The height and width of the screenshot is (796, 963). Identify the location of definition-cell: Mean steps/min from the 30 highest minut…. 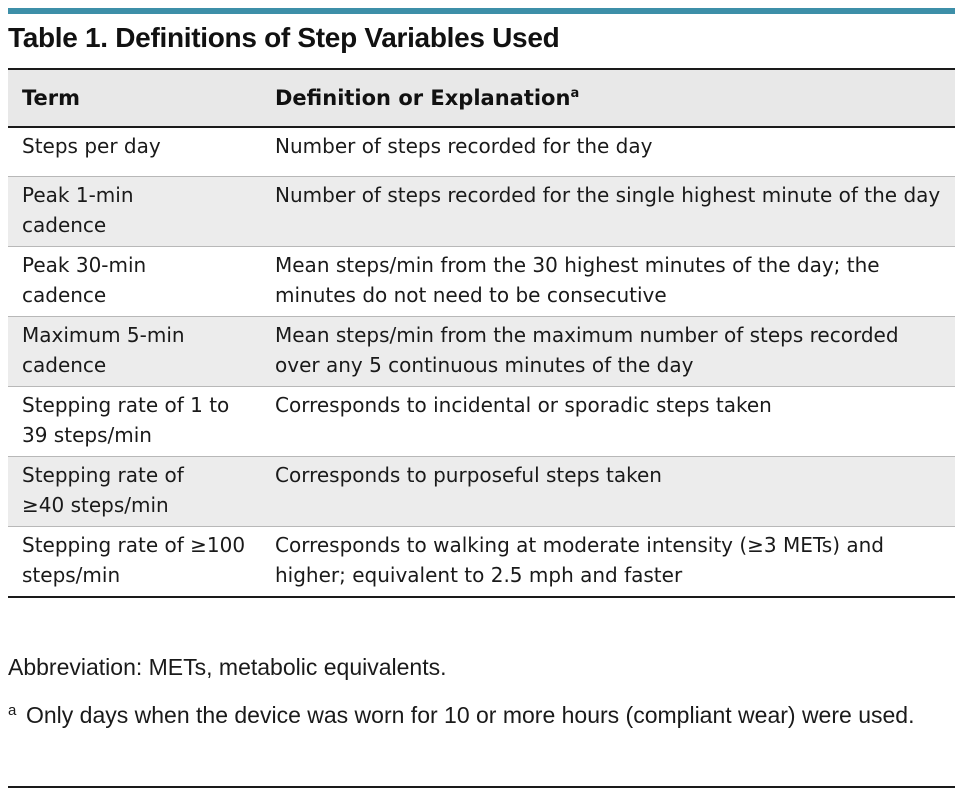
(577, 280).